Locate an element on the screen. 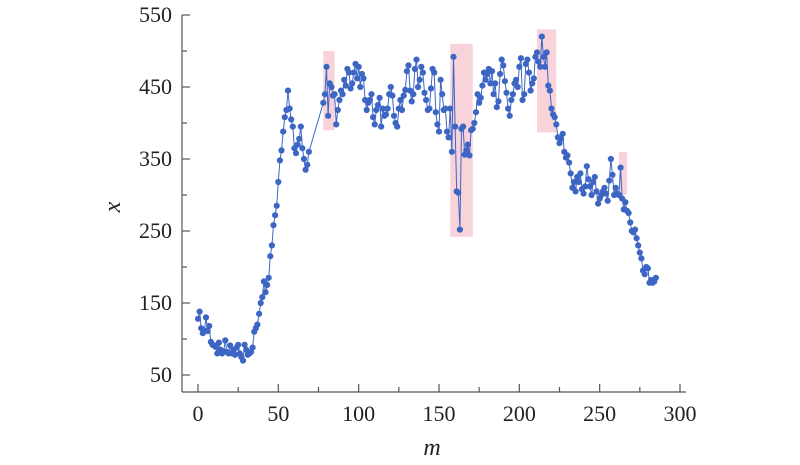 This screenshot has width=800, height=465. x-tick-label: 100 is located at coordinates (358, 413).